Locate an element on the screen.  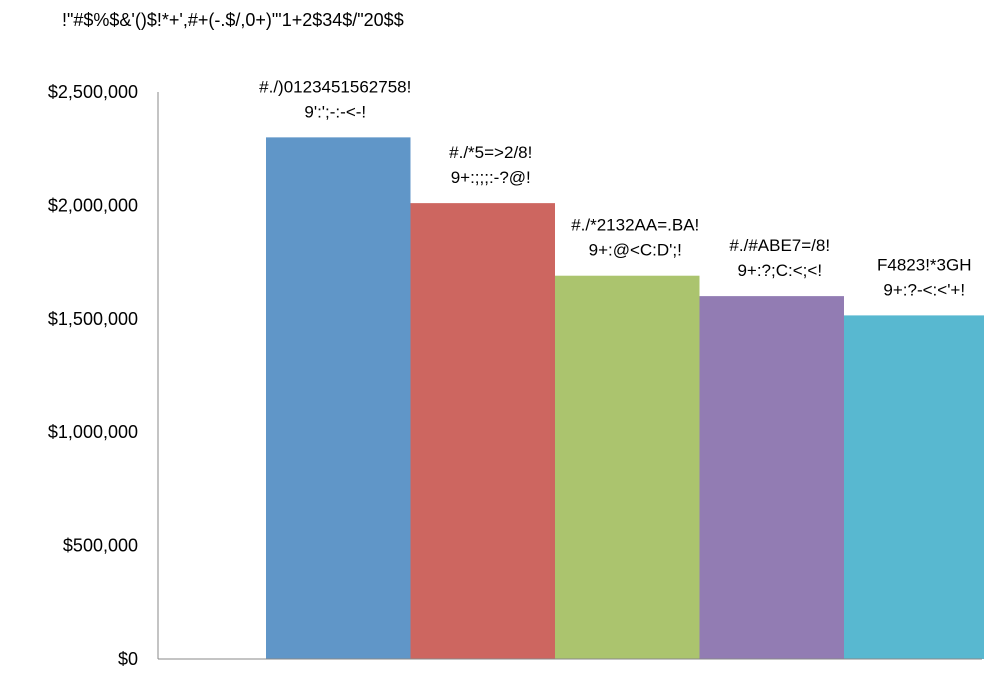
bar-category-label: #./)0123451562758! is located at coordinates (335, 86).